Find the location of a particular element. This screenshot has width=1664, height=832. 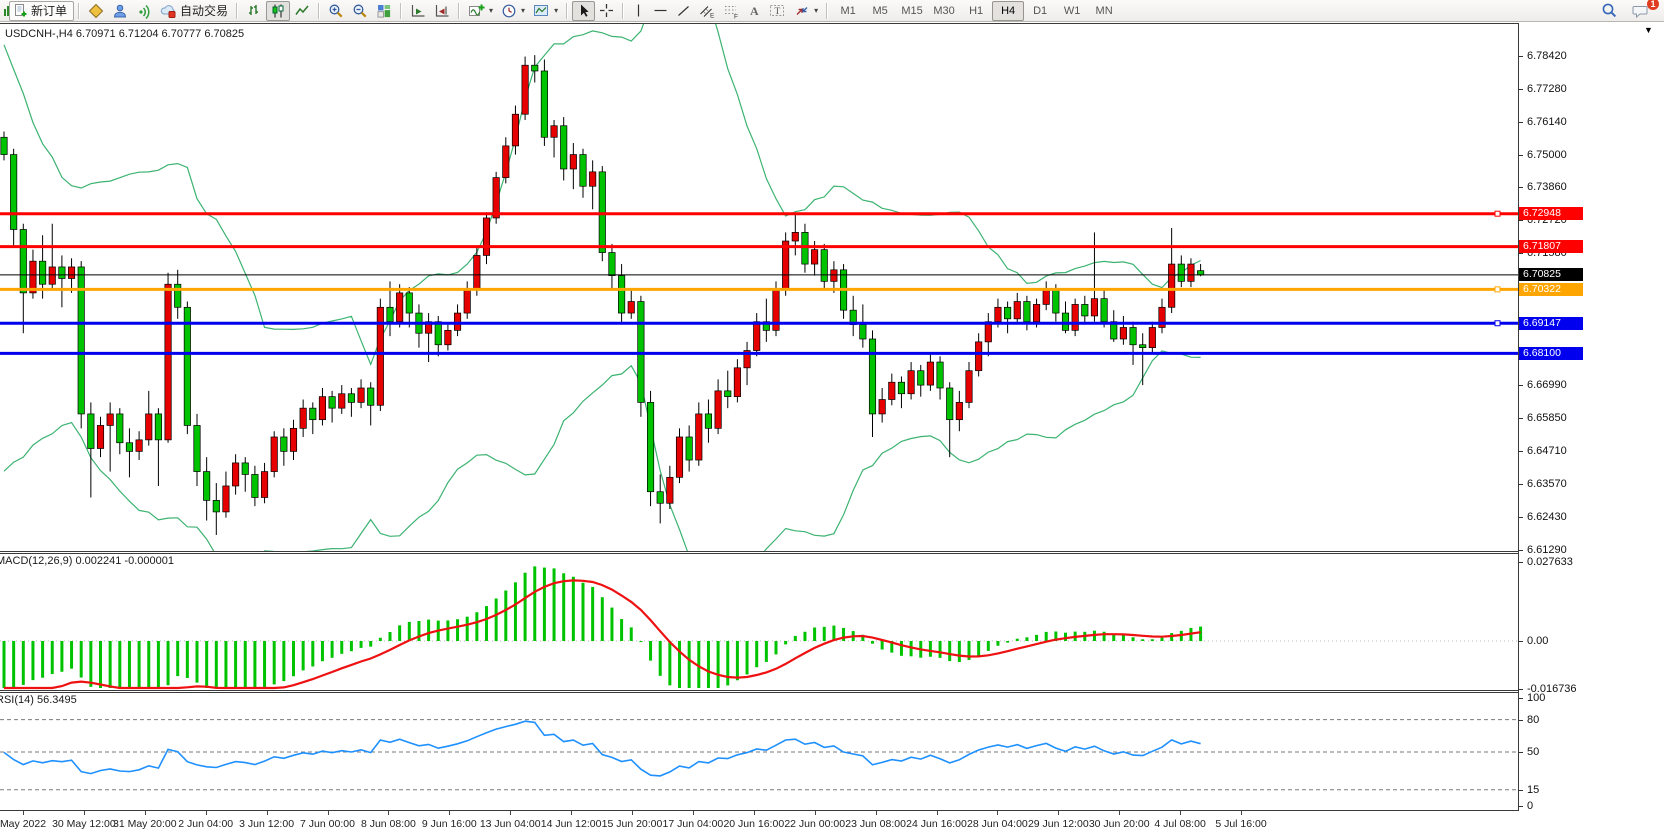

chart-dropdown-caret-icon: ▼ is located at coordinates (1648, 30).